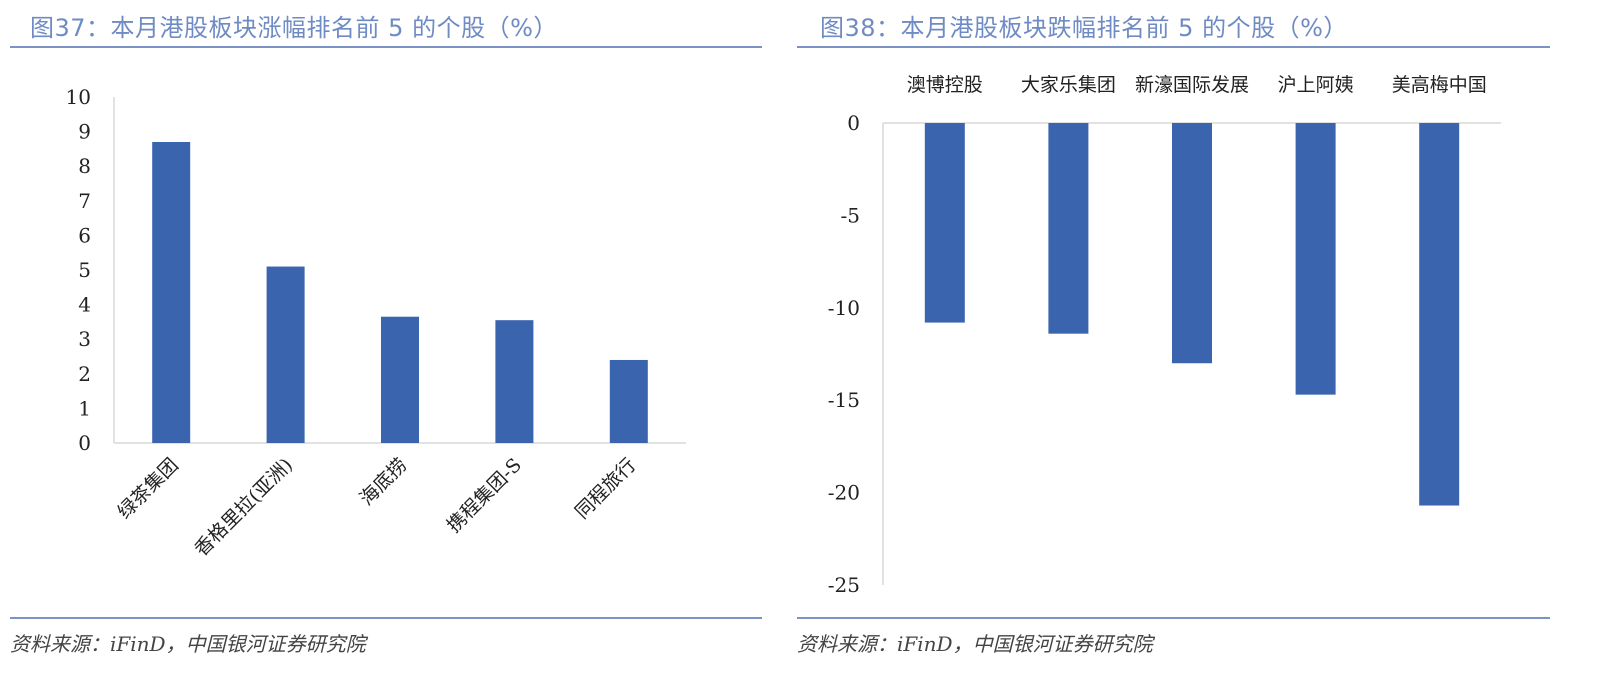 Image resolution: width=1613 pixels, height=677 pixels. What do you see at coordinates (294, 28) in the screenshot?
I see `chart-title: 图37：本月港股板块涨幅排名前 5 的个股（%）` at bounding box center [294, 28].